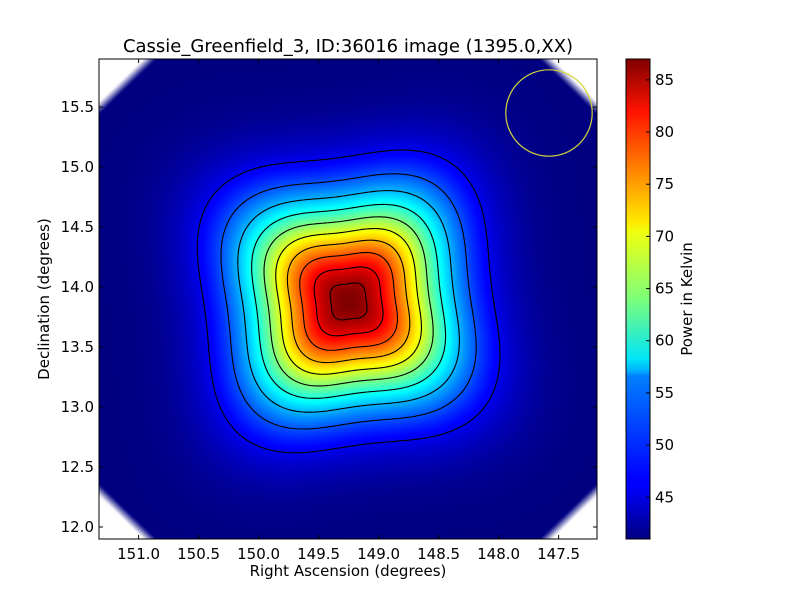 The image size is (800, 600). What do you see at coordinates (44, 299) in the screenshot?
I see `y-axis-label: Declination (degrees)` at bounding box center [44, 299].